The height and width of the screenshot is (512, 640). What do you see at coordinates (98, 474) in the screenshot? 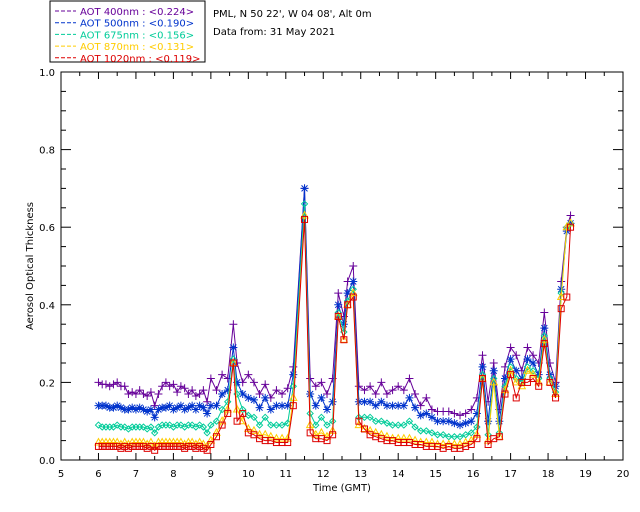
I see `x-tick-label: 6` at bounding box center [98, 474].